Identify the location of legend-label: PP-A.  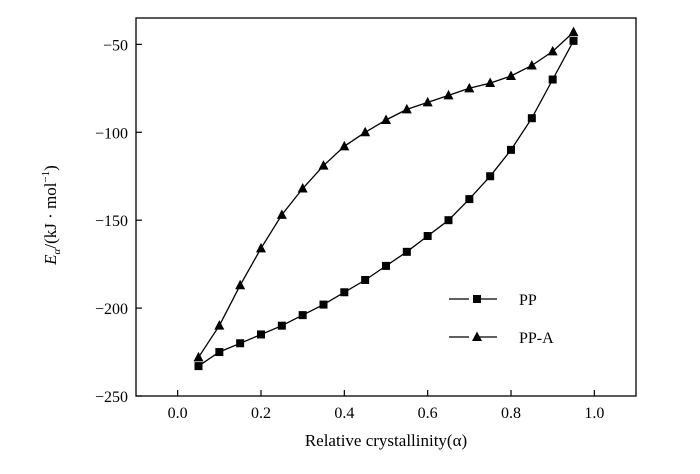
(536, 338).